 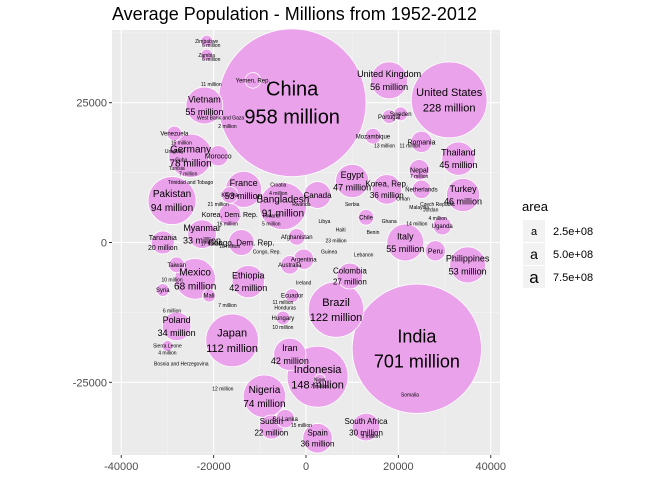 I want to click on bubble-population-label: 91 million, so click(x=283, y=214).